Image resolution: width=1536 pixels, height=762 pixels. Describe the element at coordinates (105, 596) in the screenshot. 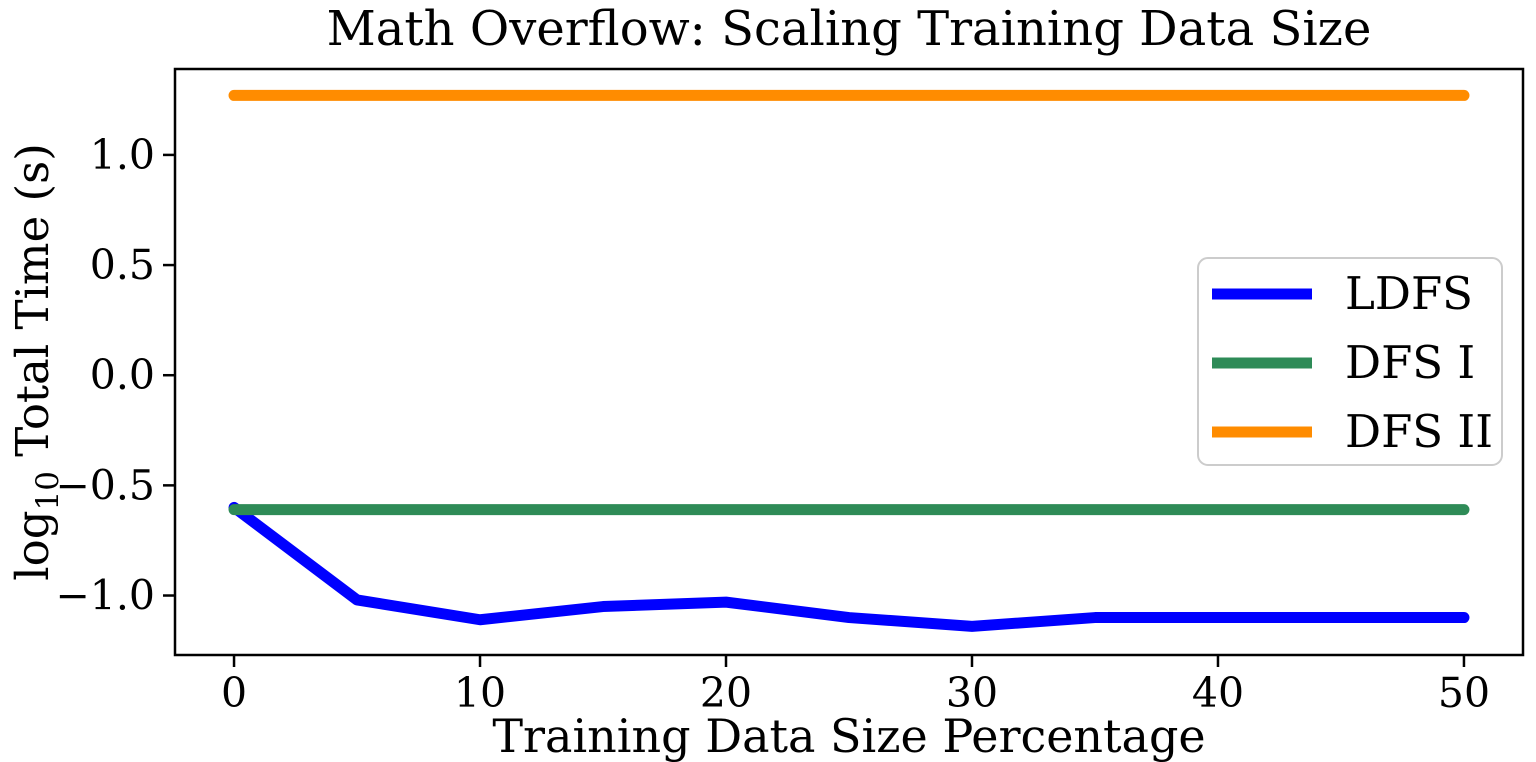

I see `y-tick-label: −1.0` at that location.